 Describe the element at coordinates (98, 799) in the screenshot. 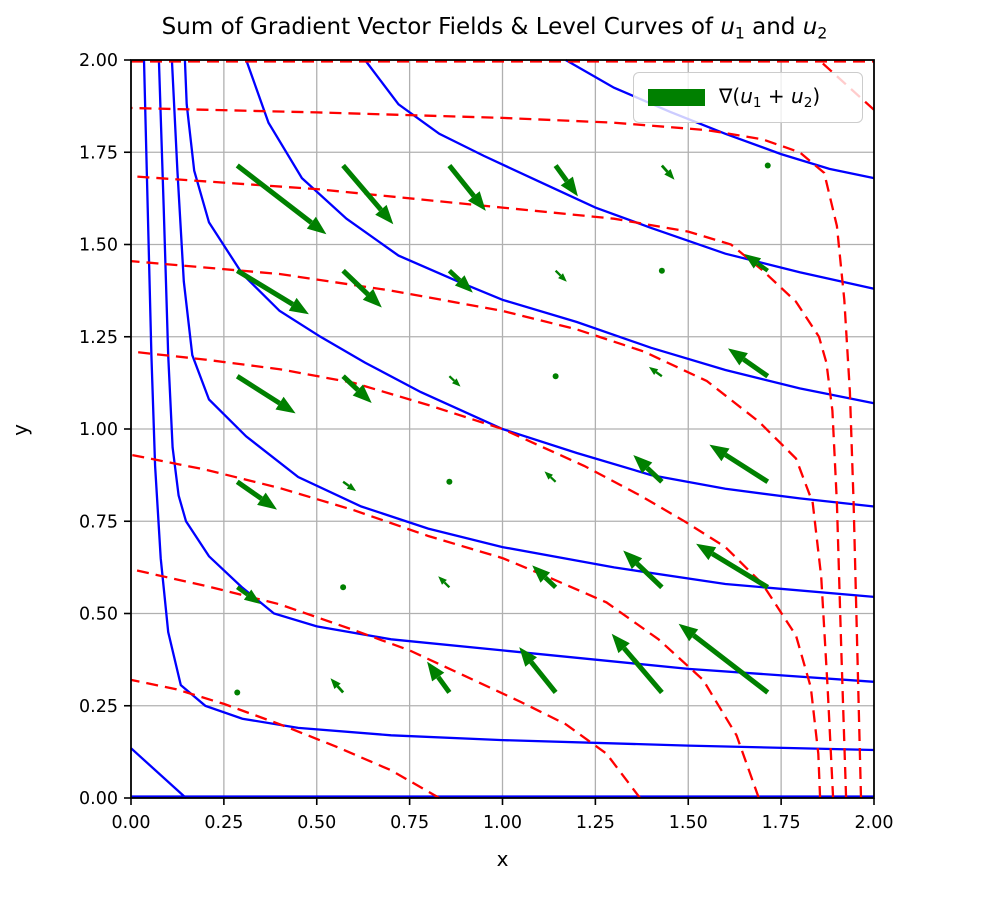

I see `y-tick-label: 0.00` at that location.